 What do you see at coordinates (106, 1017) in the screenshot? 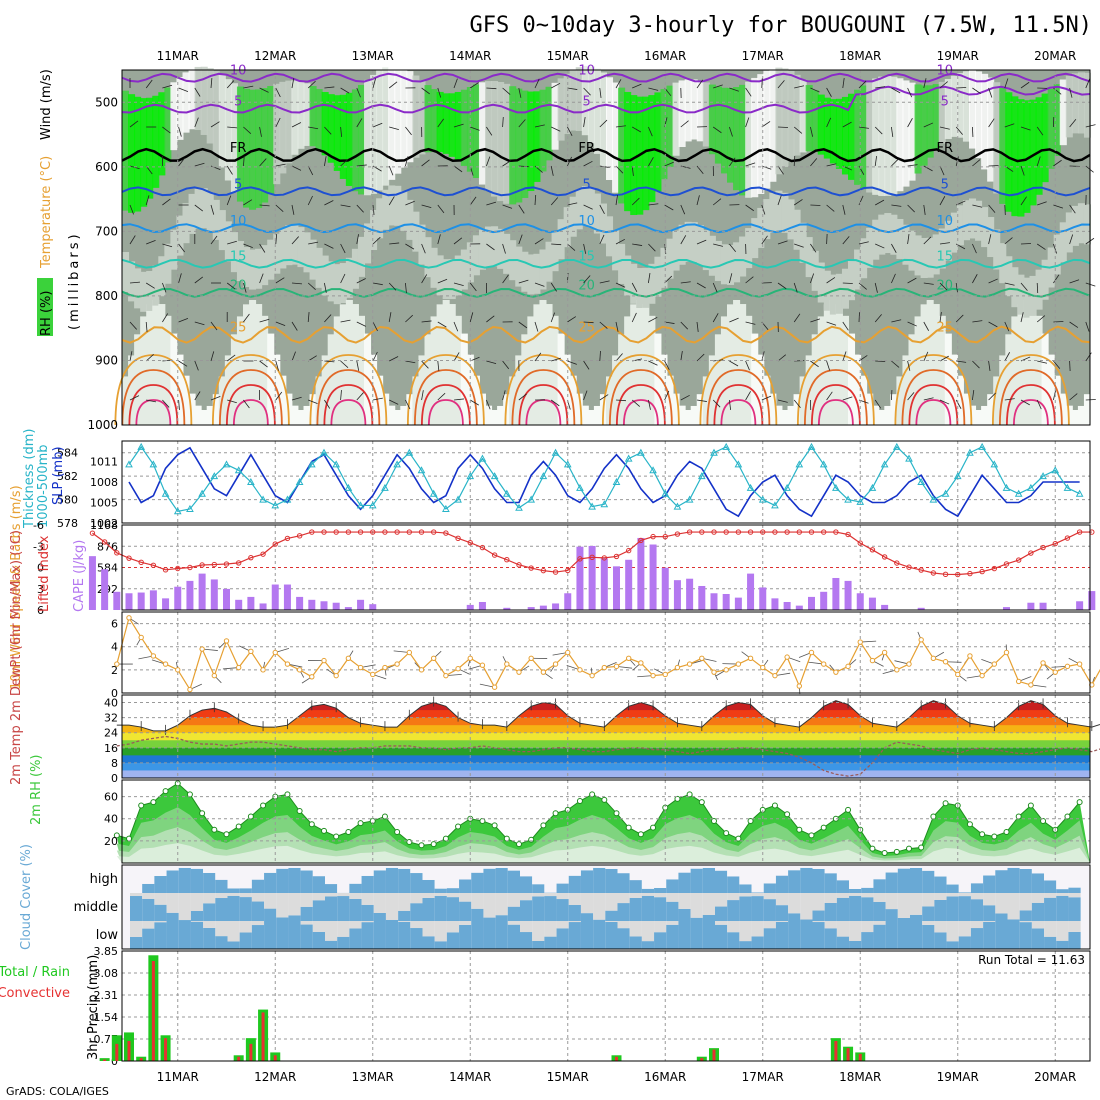
I see `precip-tick-label: 1.54` at bounding box center [106, 1017].